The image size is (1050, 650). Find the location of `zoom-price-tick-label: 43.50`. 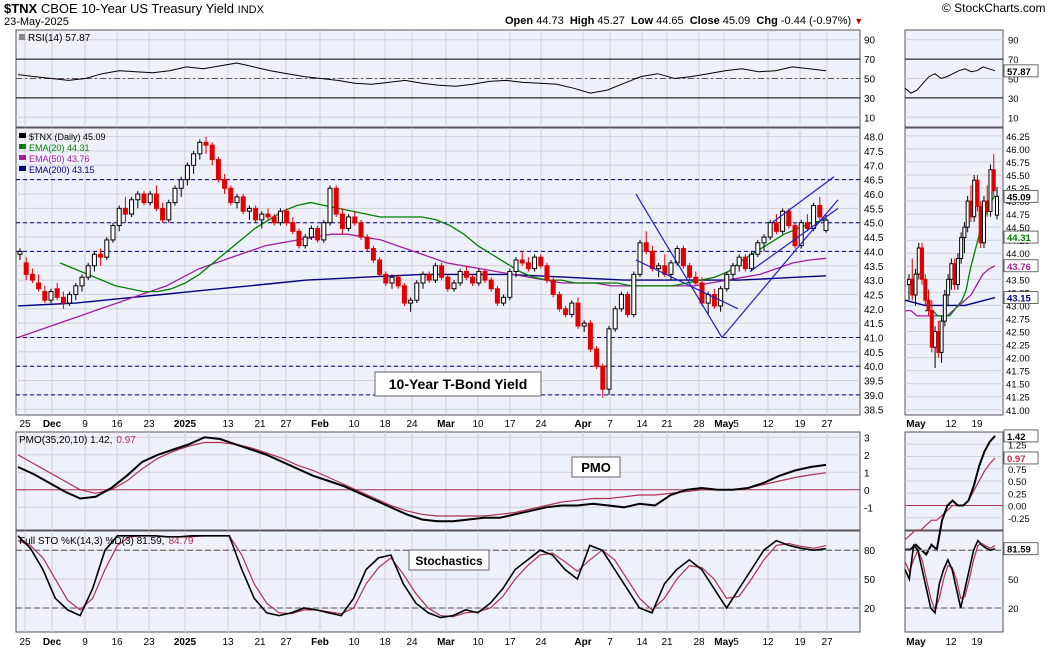

zoom-price-tick-label: 43.50 is located at coordinates (1018, 280).